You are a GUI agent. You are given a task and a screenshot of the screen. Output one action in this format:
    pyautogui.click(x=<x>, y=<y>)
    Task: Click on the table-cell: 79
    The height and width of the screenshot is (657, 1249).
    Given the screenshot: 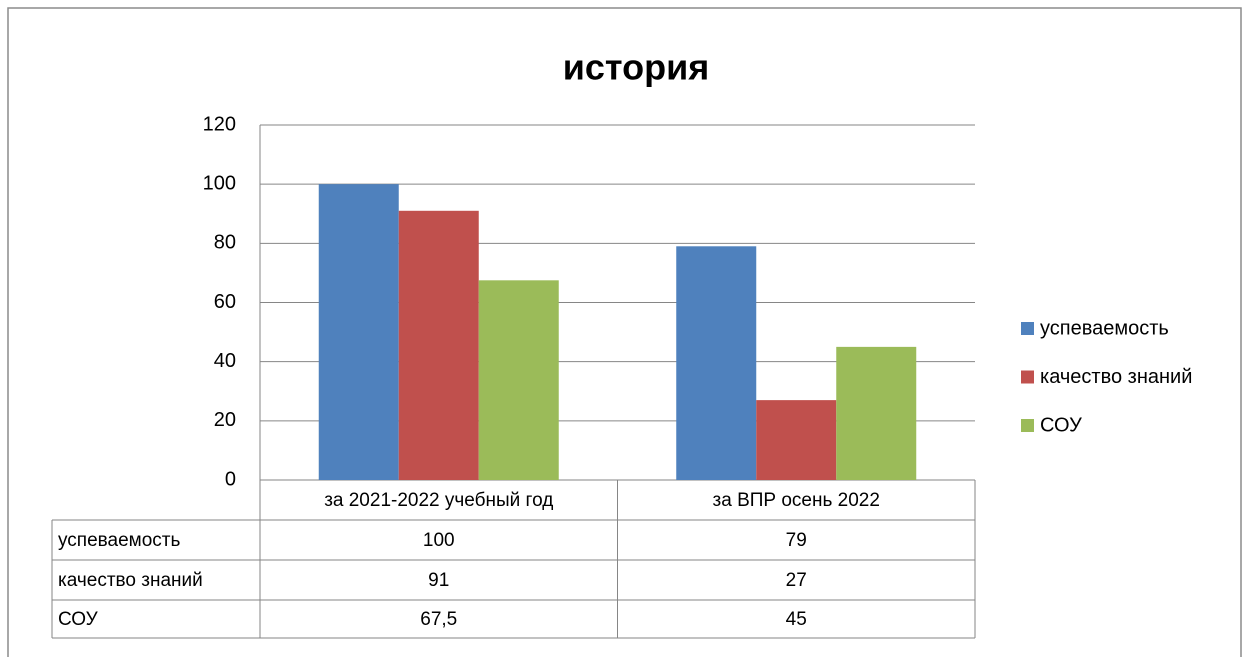 What is the action you would take?
    pyautogui.click(x=796, y=540)
    